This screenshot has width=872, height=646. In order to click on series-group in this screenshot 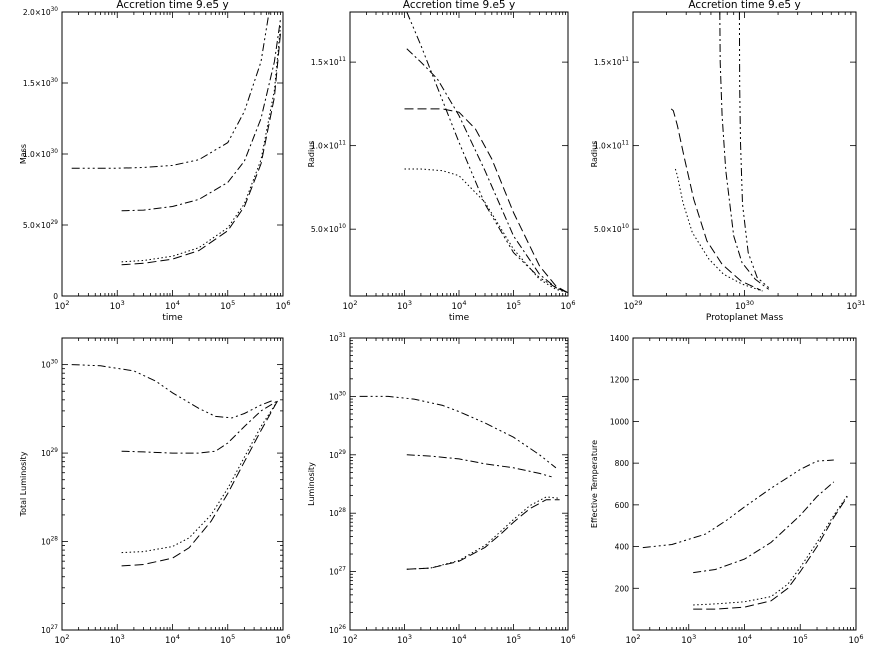, I will do `click(720, 152)`.